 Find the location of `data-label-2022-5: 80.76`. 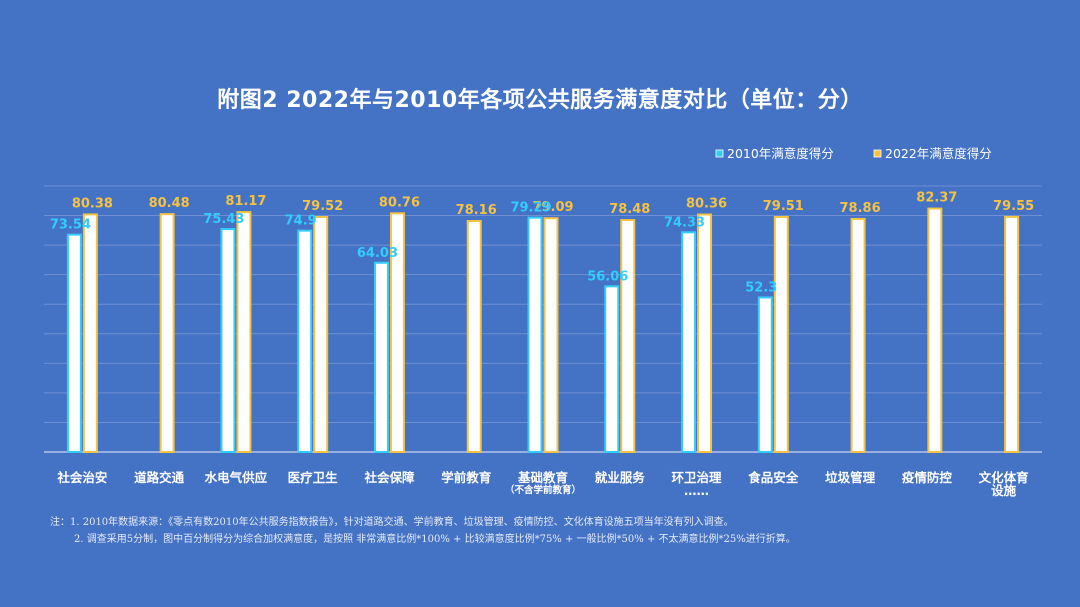

data-label-2022-5: 80.76 is located at coordinates (399, 202).